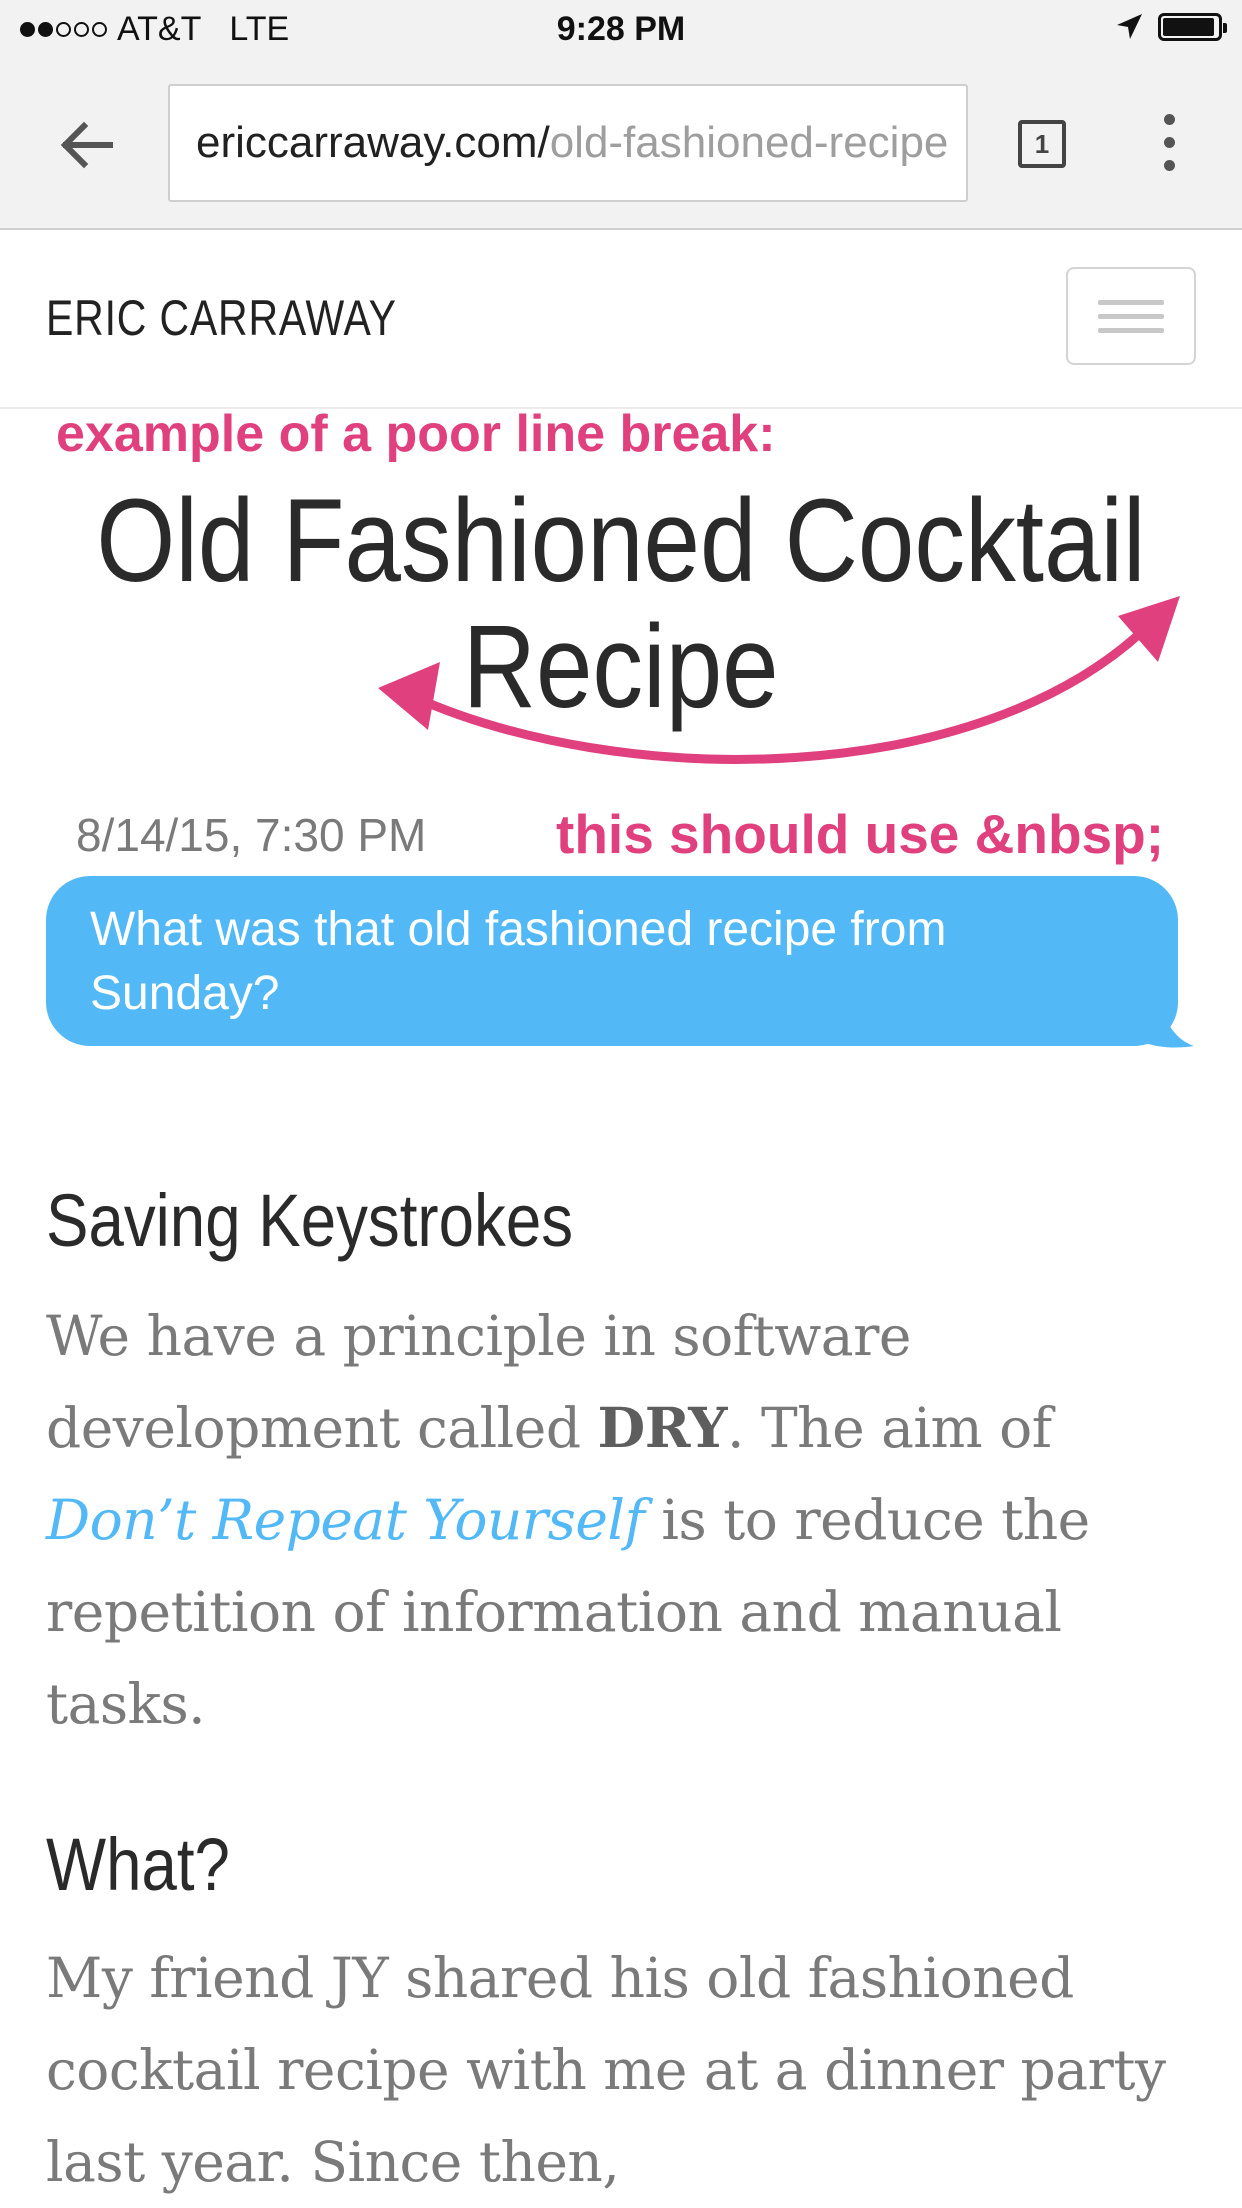  I want to click on section-heading-what: What?, so click(138, 1864).